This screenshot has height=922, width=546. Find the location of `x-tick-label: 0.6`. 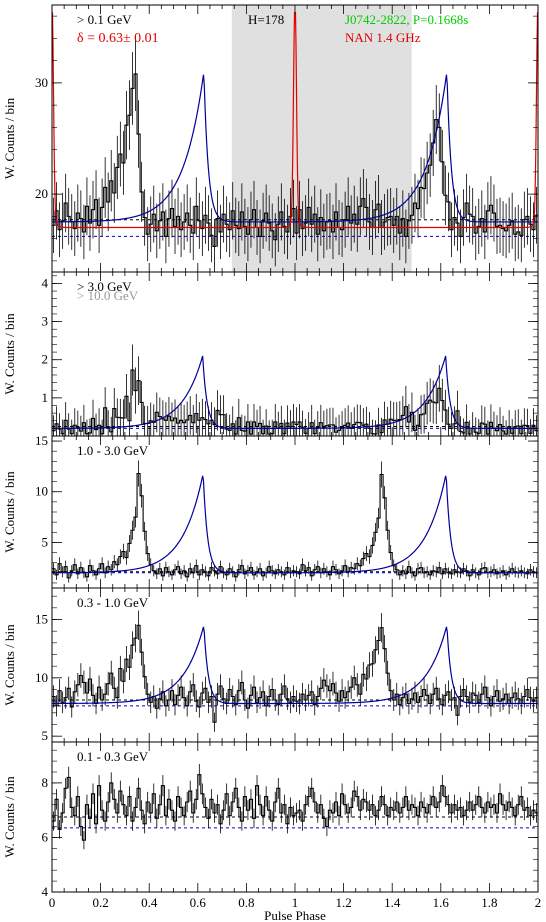

x-tick-label: 0.6 is located at coordinates (198, 902).